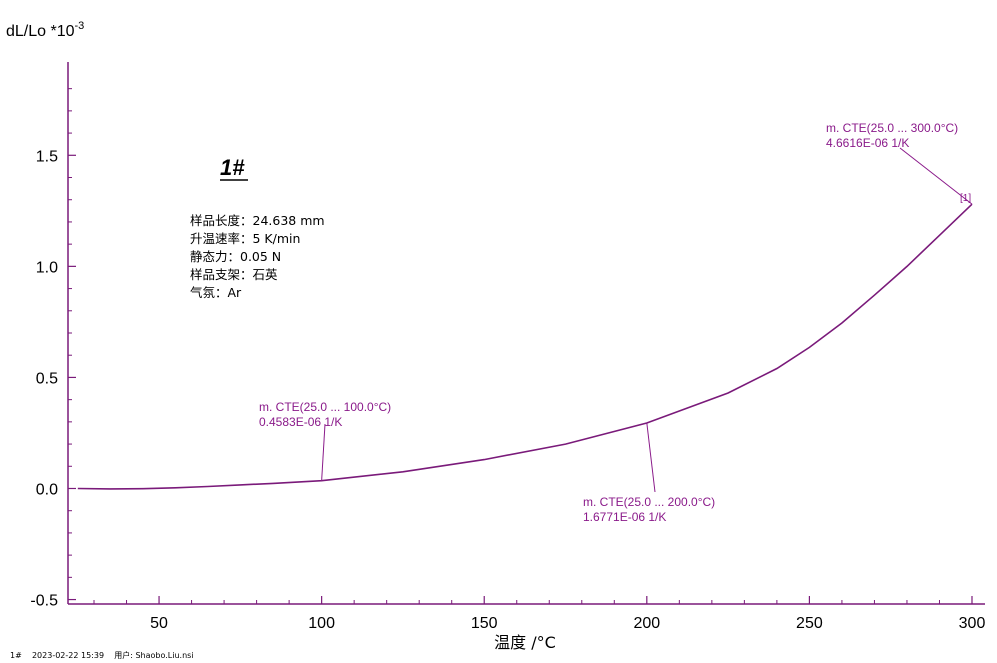  I want to click on y-axis-label: dL/Lo *10-3, so click(45, 30).